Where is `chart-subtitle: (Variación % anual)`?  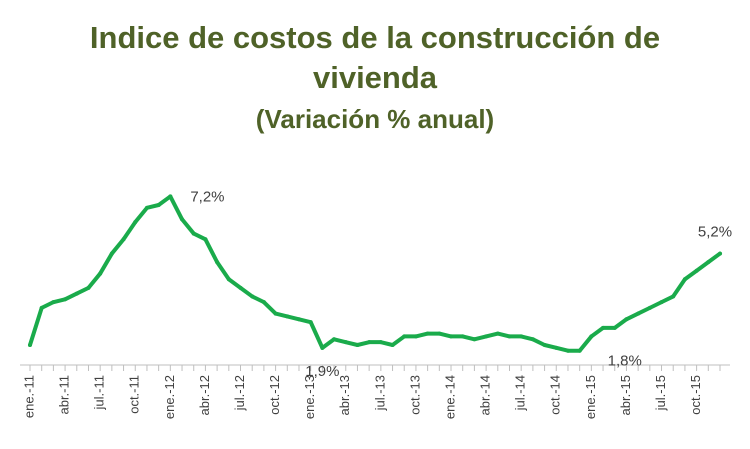 chart-subtitle: (Variación % anual) is located at coordinates (375, 119).